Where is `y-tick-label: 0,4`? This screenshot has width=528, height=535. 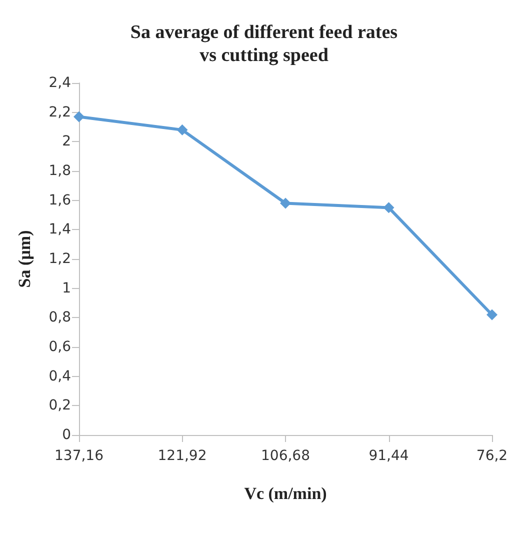
y-tick-label: 0,4 is located at coordinates (60, 376).